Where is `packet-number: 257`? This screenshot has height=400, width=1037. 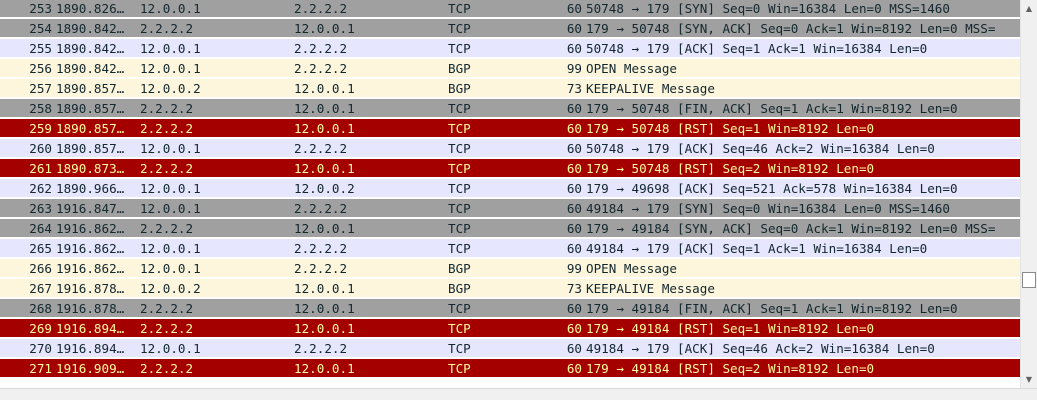
packet-number: 257 is located at coordinates (40, 88).